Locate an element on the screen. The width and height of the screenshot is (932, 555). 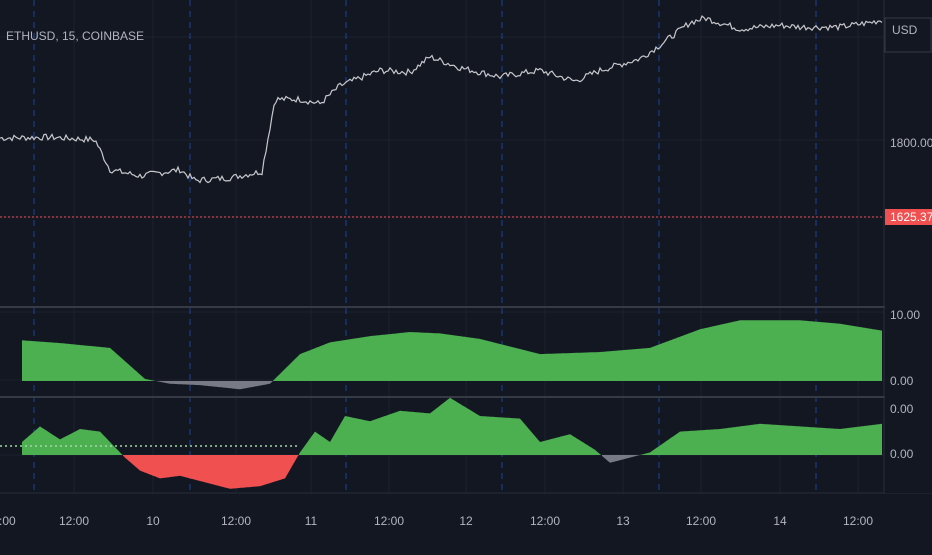
currency-box is located at coordinates (908, 35).